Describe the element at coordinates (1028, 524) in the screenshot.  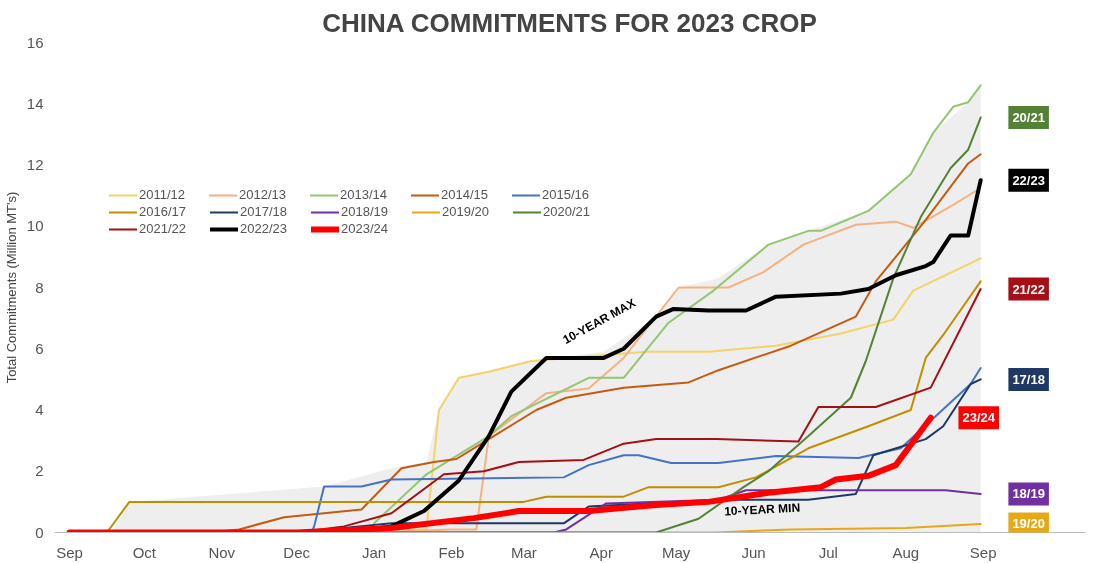
I see `annotation: 19/20` at that location.